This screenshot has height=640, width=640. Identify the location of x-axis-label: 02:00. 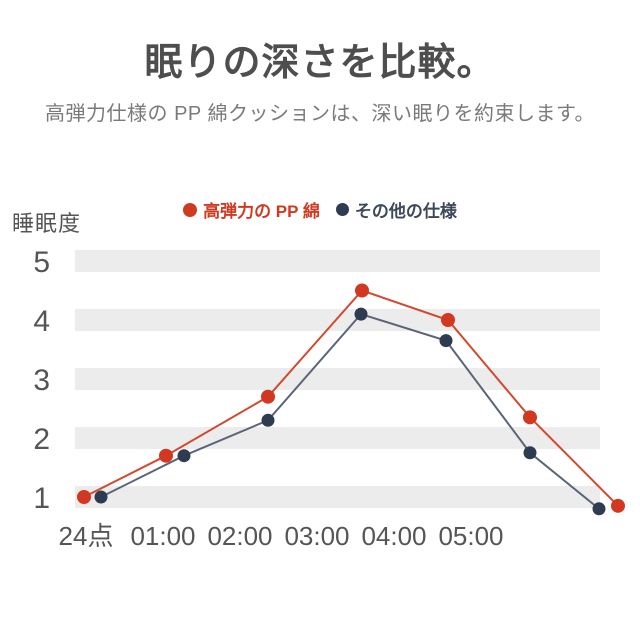
(239, 536).